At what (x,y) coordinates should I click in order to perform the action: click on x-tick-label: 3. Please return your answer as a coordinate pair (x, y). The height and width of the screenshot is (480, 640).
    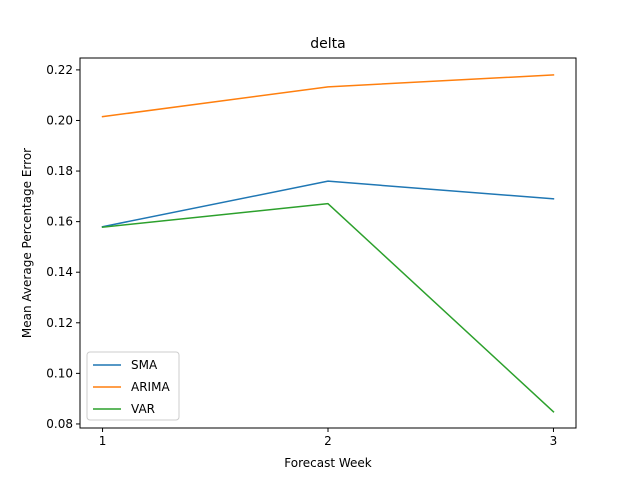
    Looking at the image, I should click on (554, 441).